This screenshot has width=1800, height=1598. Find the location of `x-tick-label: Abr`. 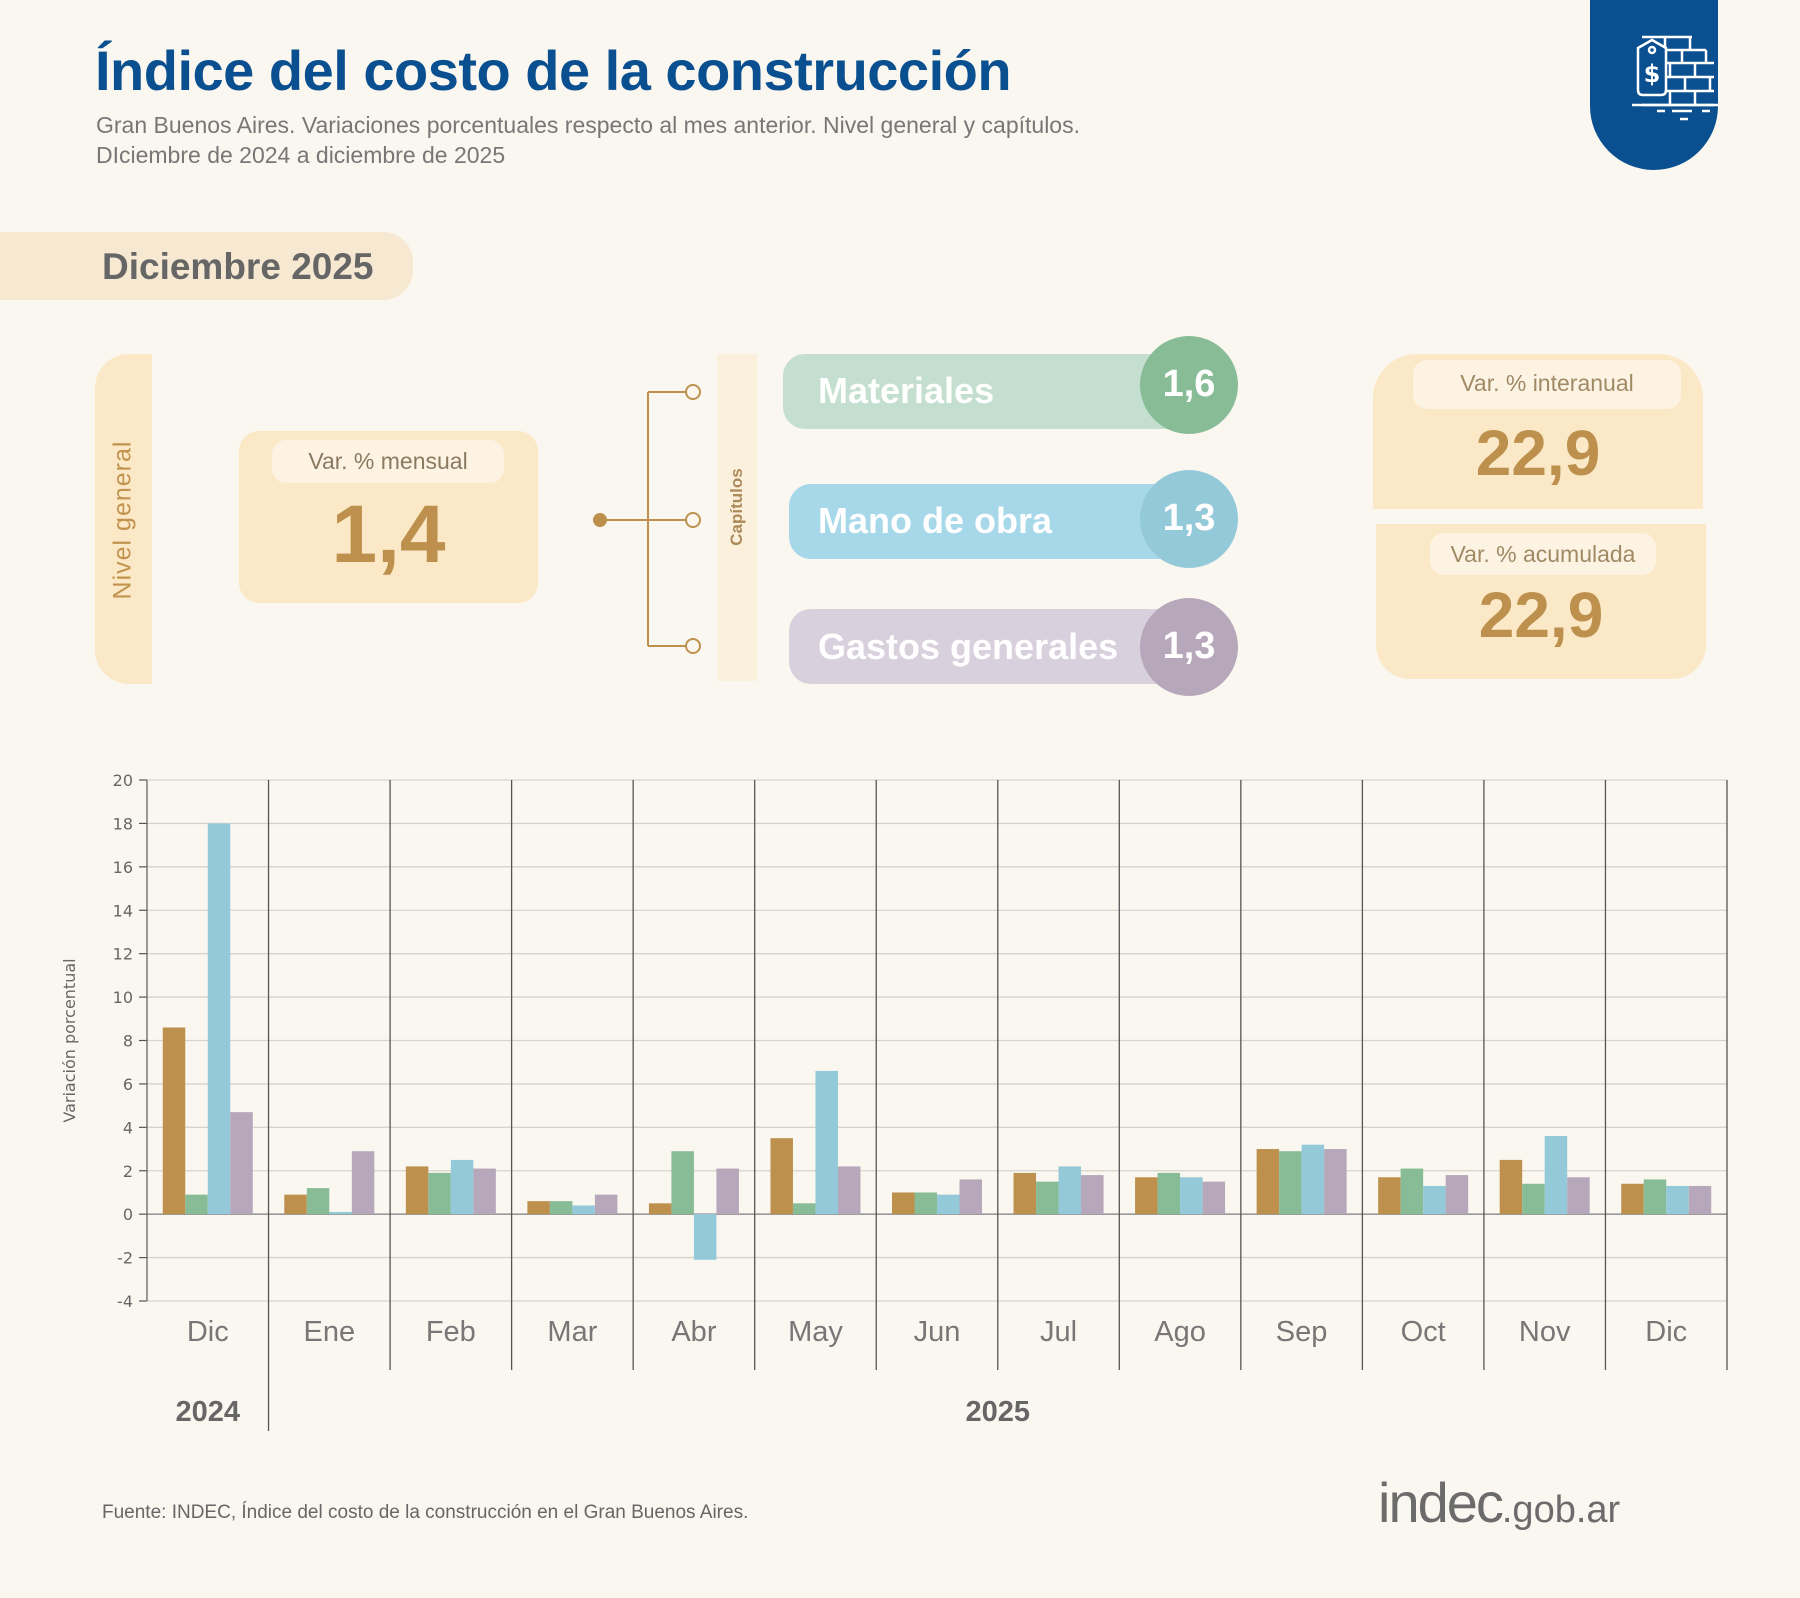

x-tick-label: Abr is located at coordinates (693, 1332).